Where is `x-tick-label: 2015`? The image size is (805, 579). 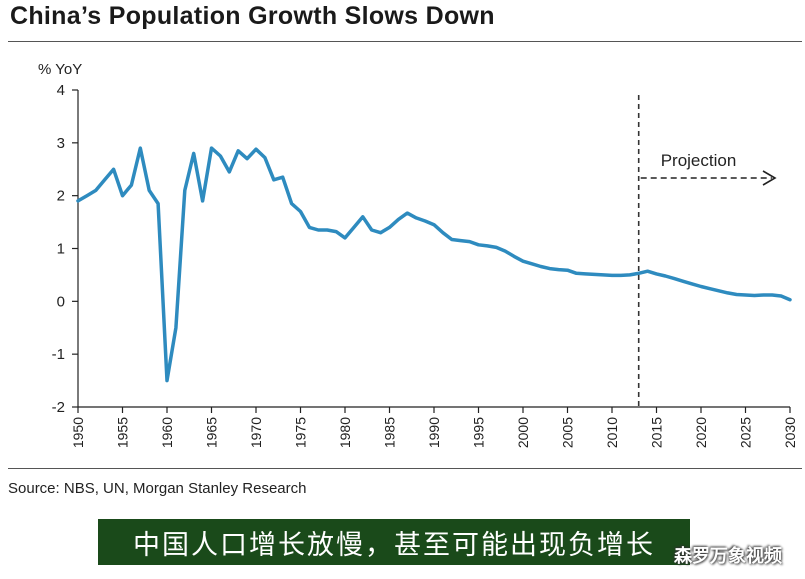 x-tick-label: 2015 is located at coordinates (657, 432).